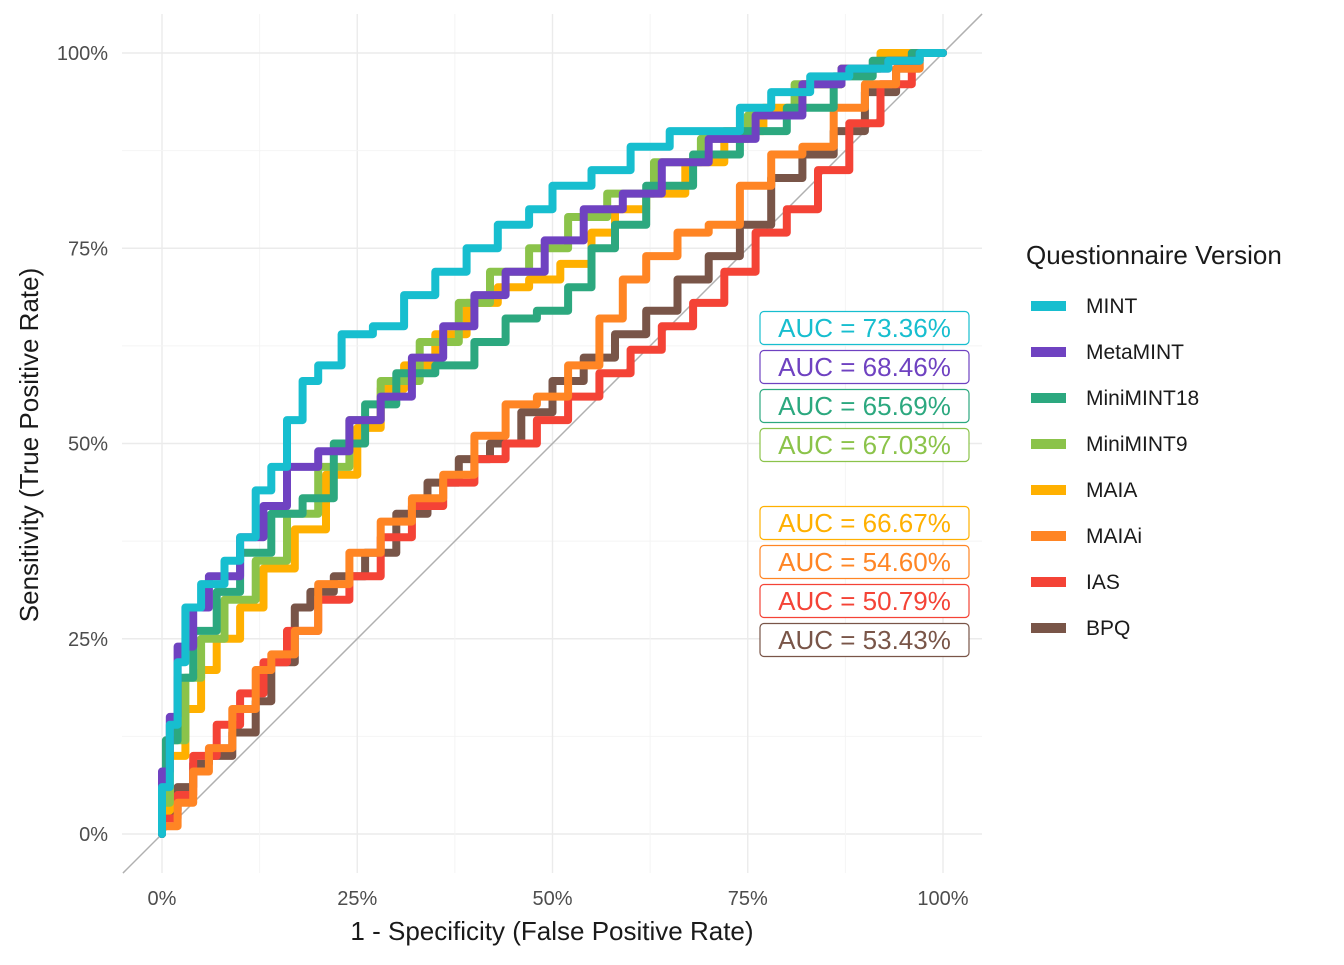 This screenshot has width=1344, height=965. I want to click on x-axis-label: 1 - Specificity (False Positive Rate), so click(551, 931).